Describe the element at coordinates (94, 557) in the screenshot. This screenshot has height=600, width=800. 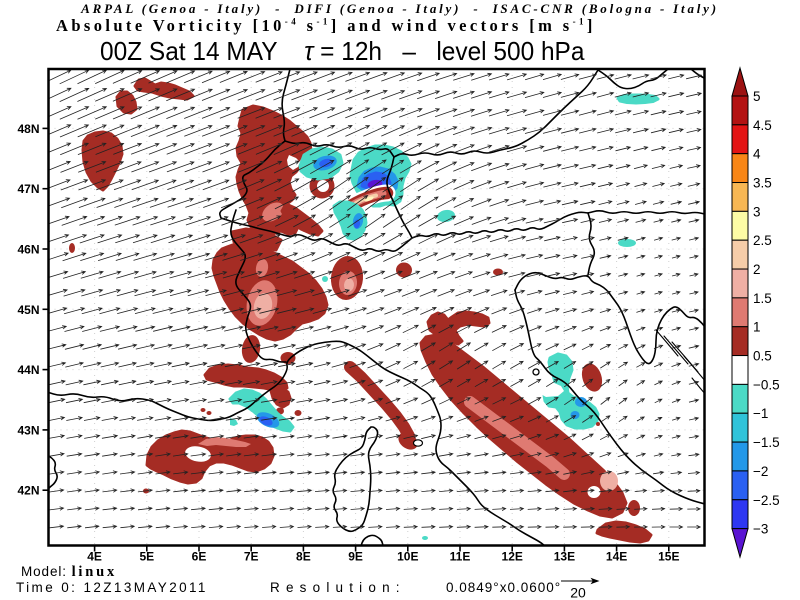
I see `svg-text: 4E` at that location.